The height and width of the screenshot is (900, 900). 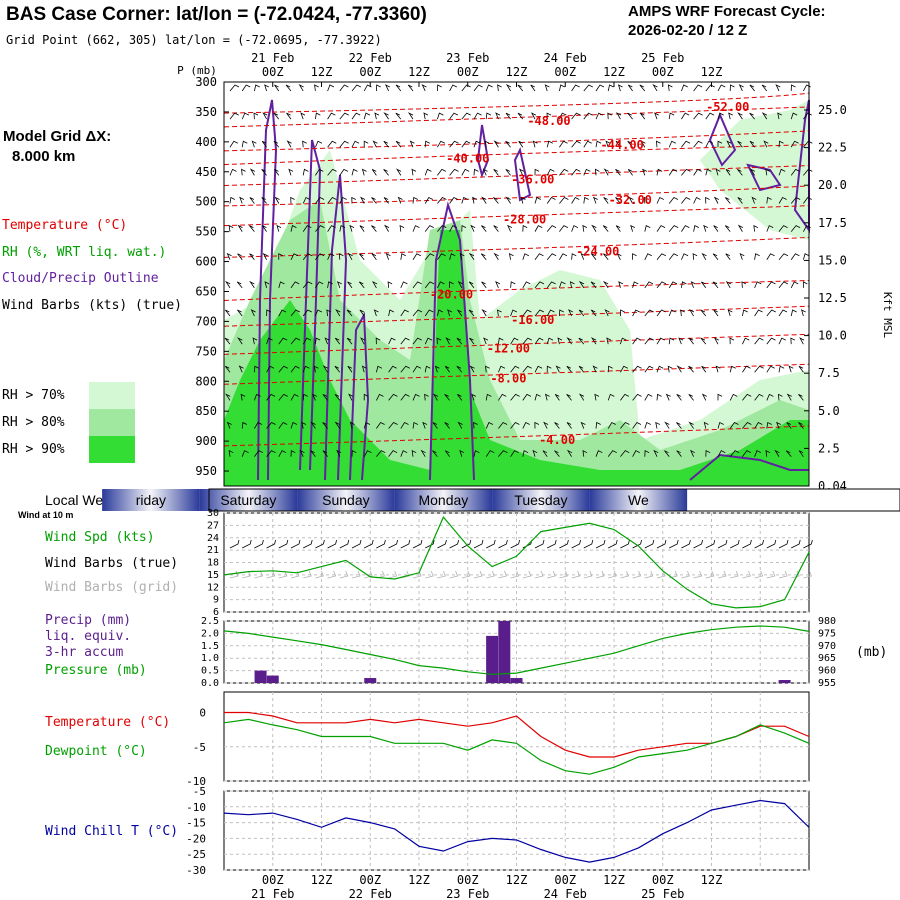 I want to click on precip-sub1-label: liq. equiv., so click(x=88, y=636).